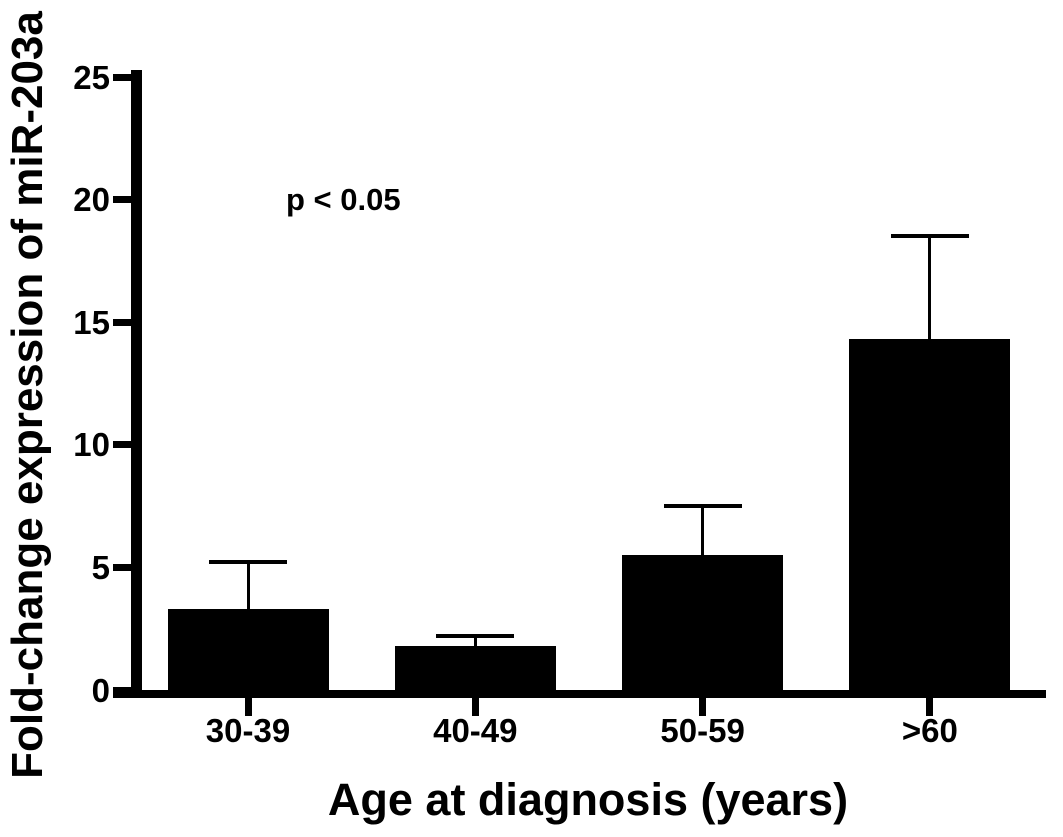 This screenshot has height=837, width=1063. I want to click on x-tick-label: >60, so click(929, 730).